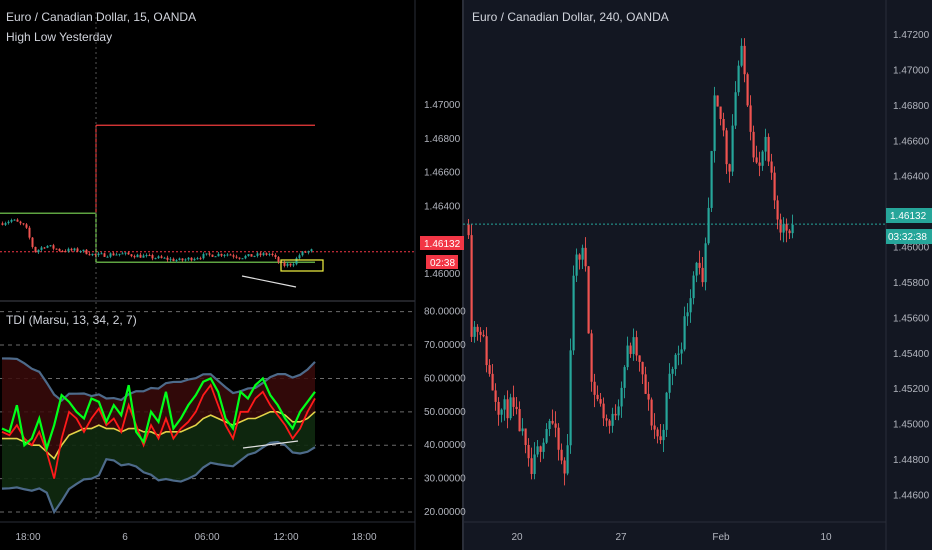 Image resolution: width=932 pixels, height=550 pixels. What do you see at coordinates (363, 537) in the screenshot?
I see `left-time-tick-label: 18:00` at bounding box center [363, 537].